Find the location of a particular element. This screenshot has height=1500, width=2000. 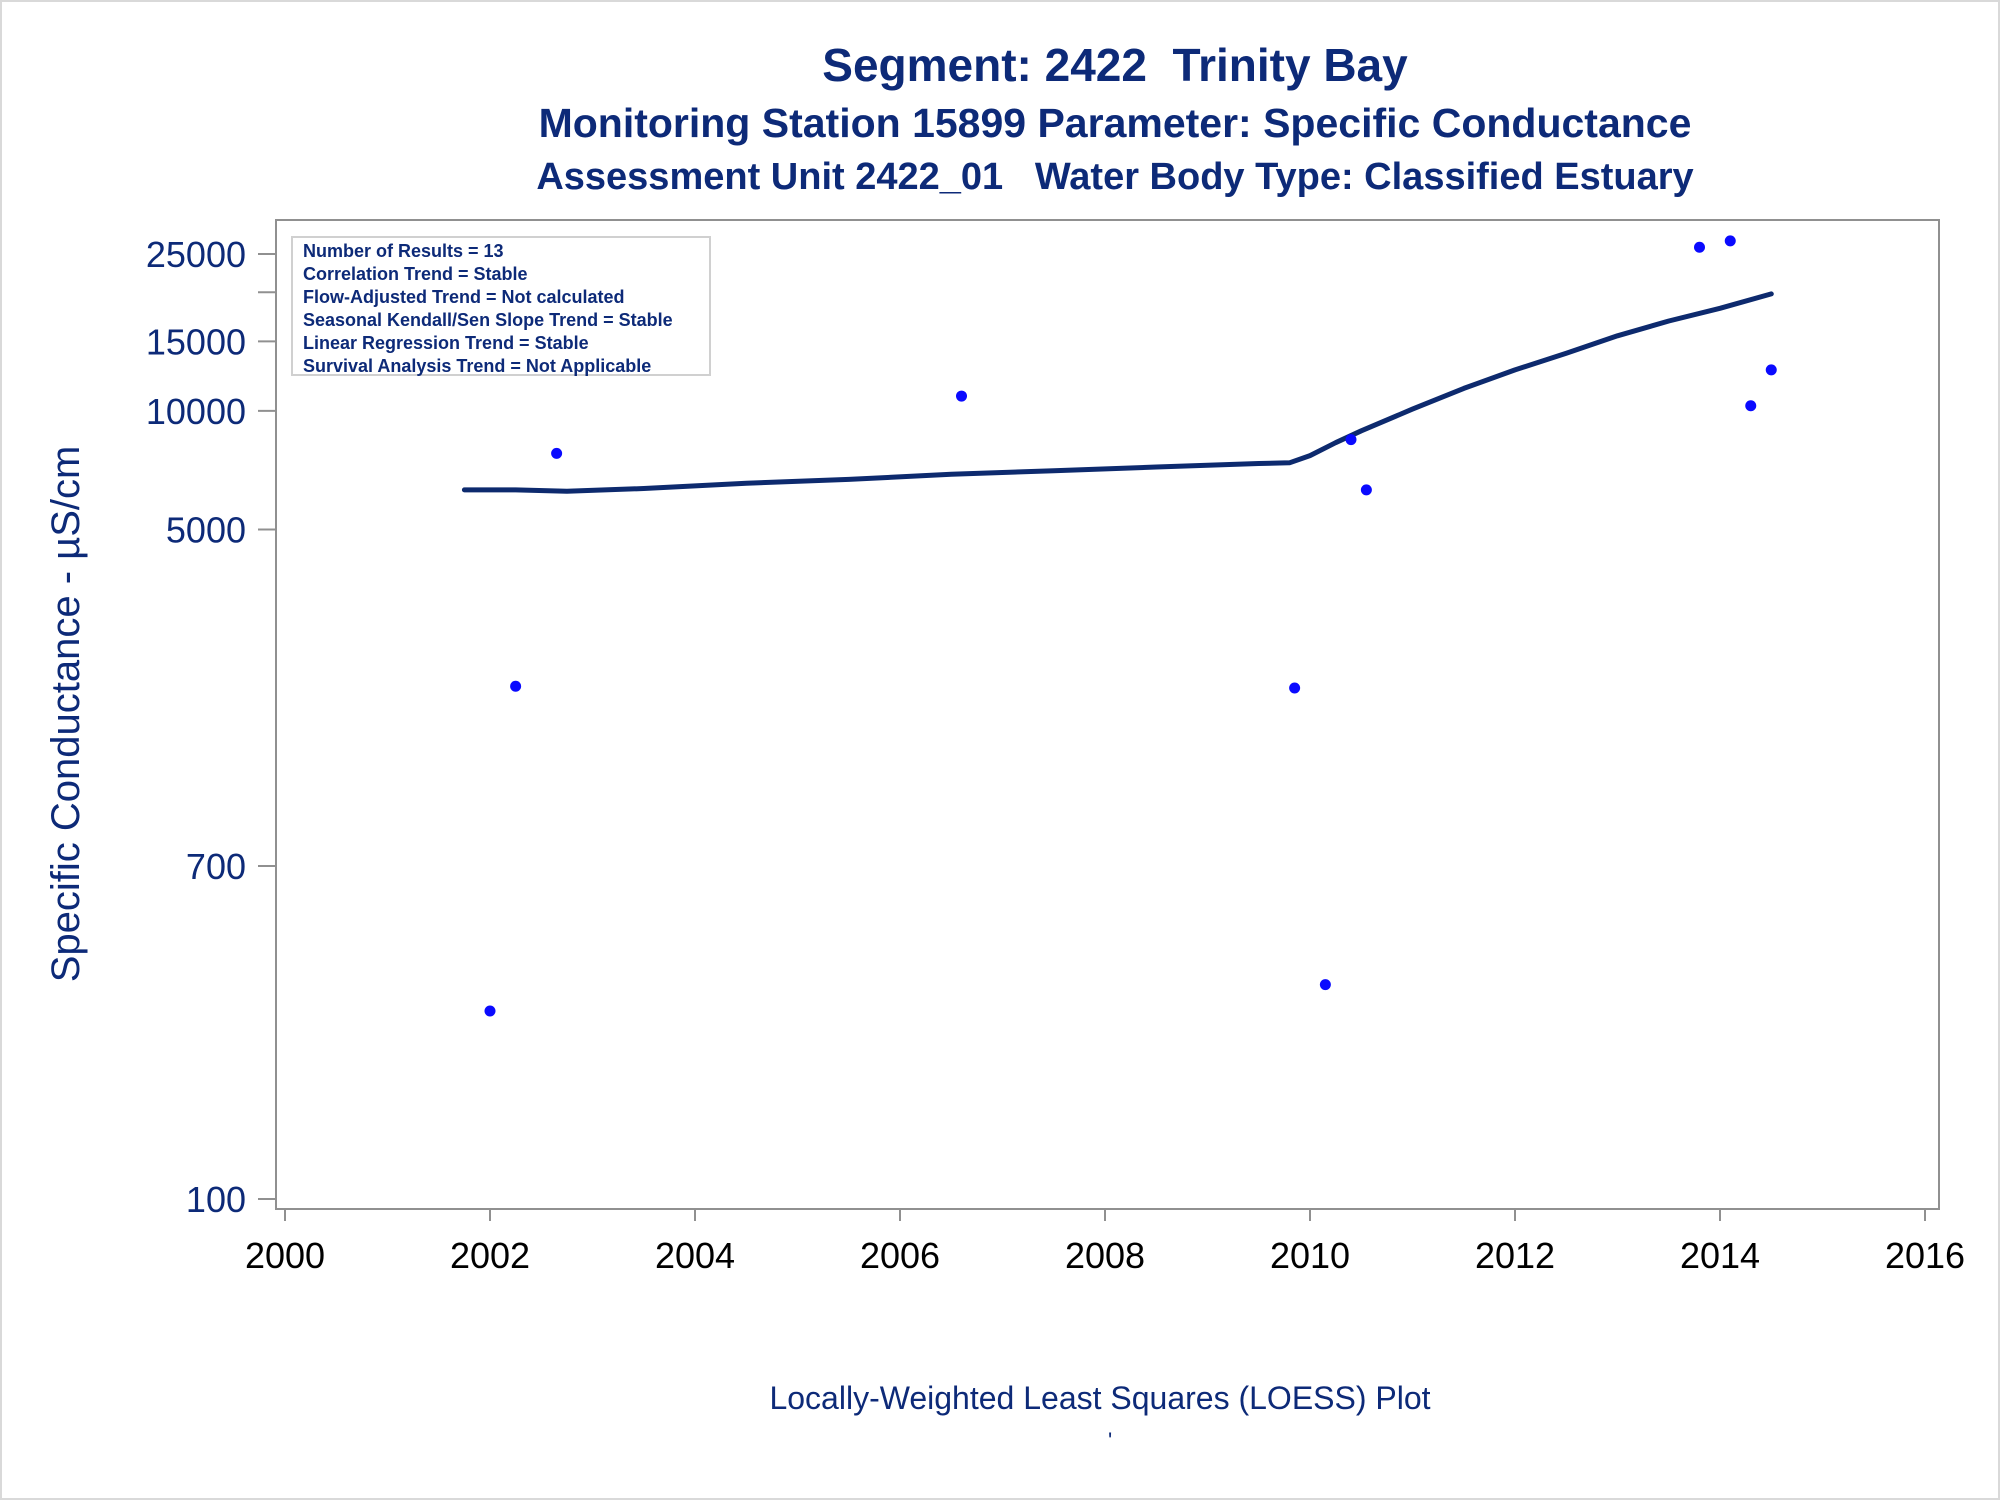

x-tick-label: 2014 is located at coordinates (1720, 1255).